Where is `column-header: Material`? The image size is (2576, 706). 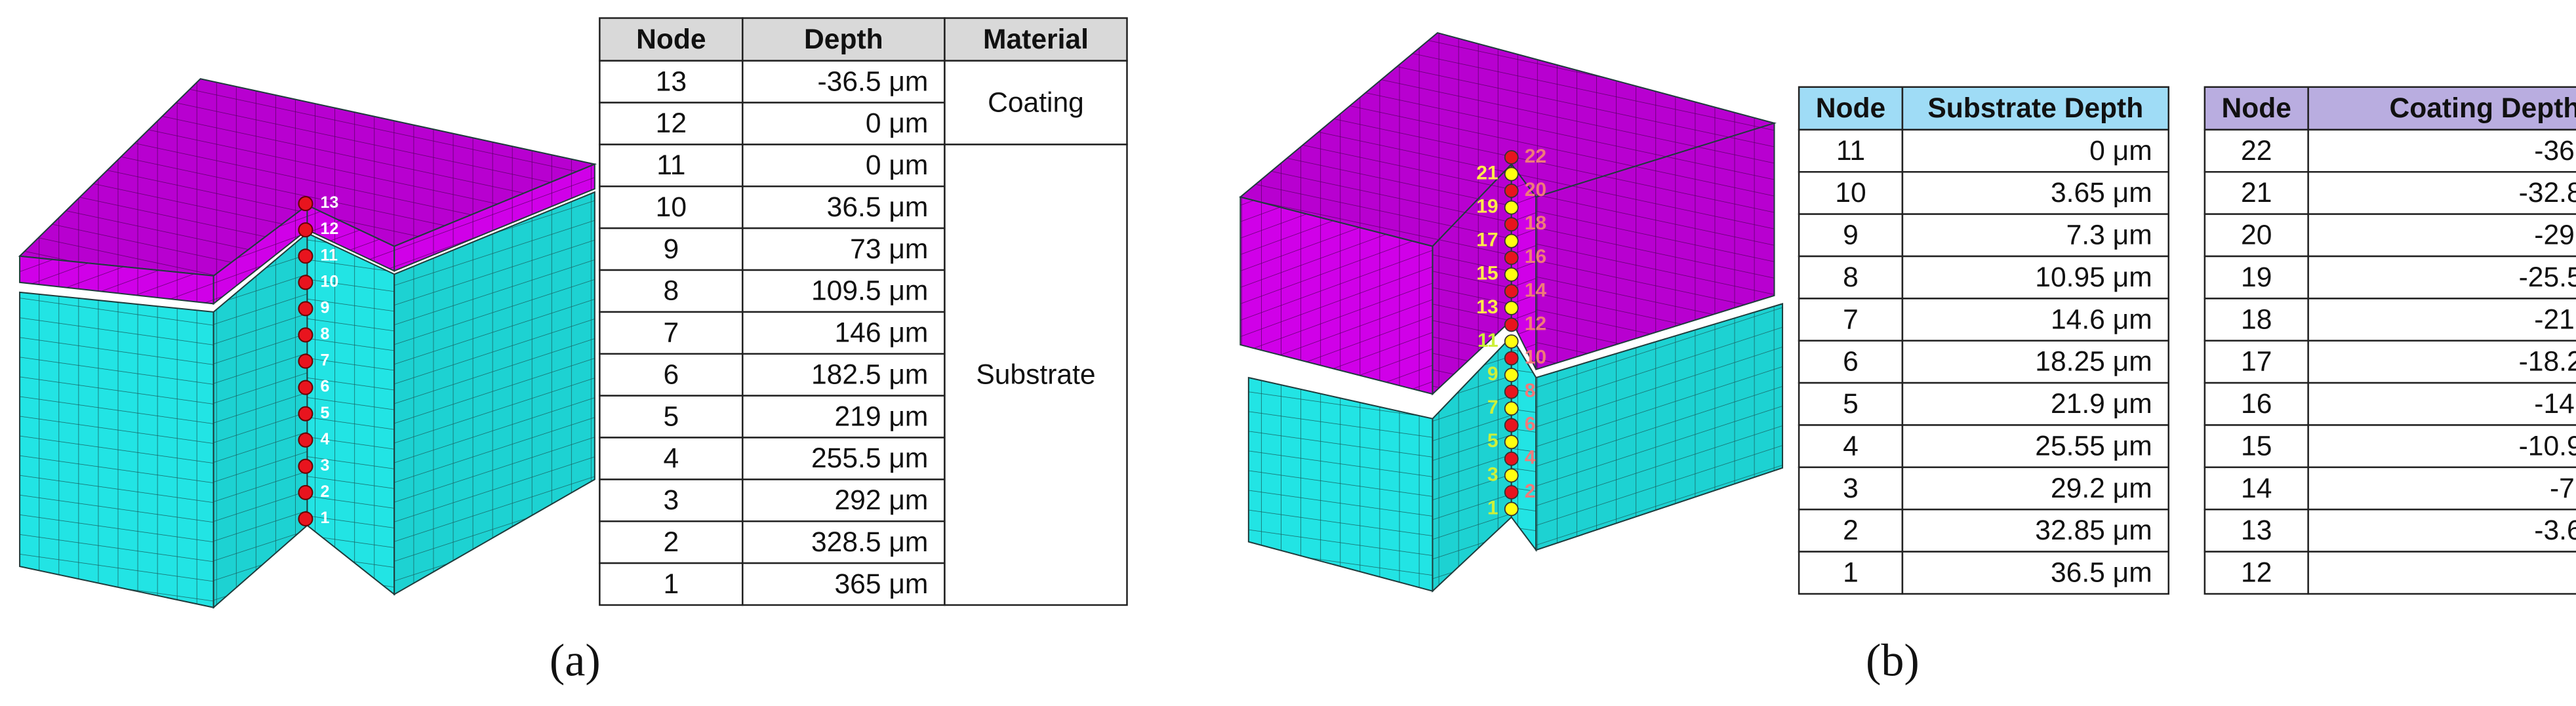
column-header: Material is located at coordinates (1036, 39).